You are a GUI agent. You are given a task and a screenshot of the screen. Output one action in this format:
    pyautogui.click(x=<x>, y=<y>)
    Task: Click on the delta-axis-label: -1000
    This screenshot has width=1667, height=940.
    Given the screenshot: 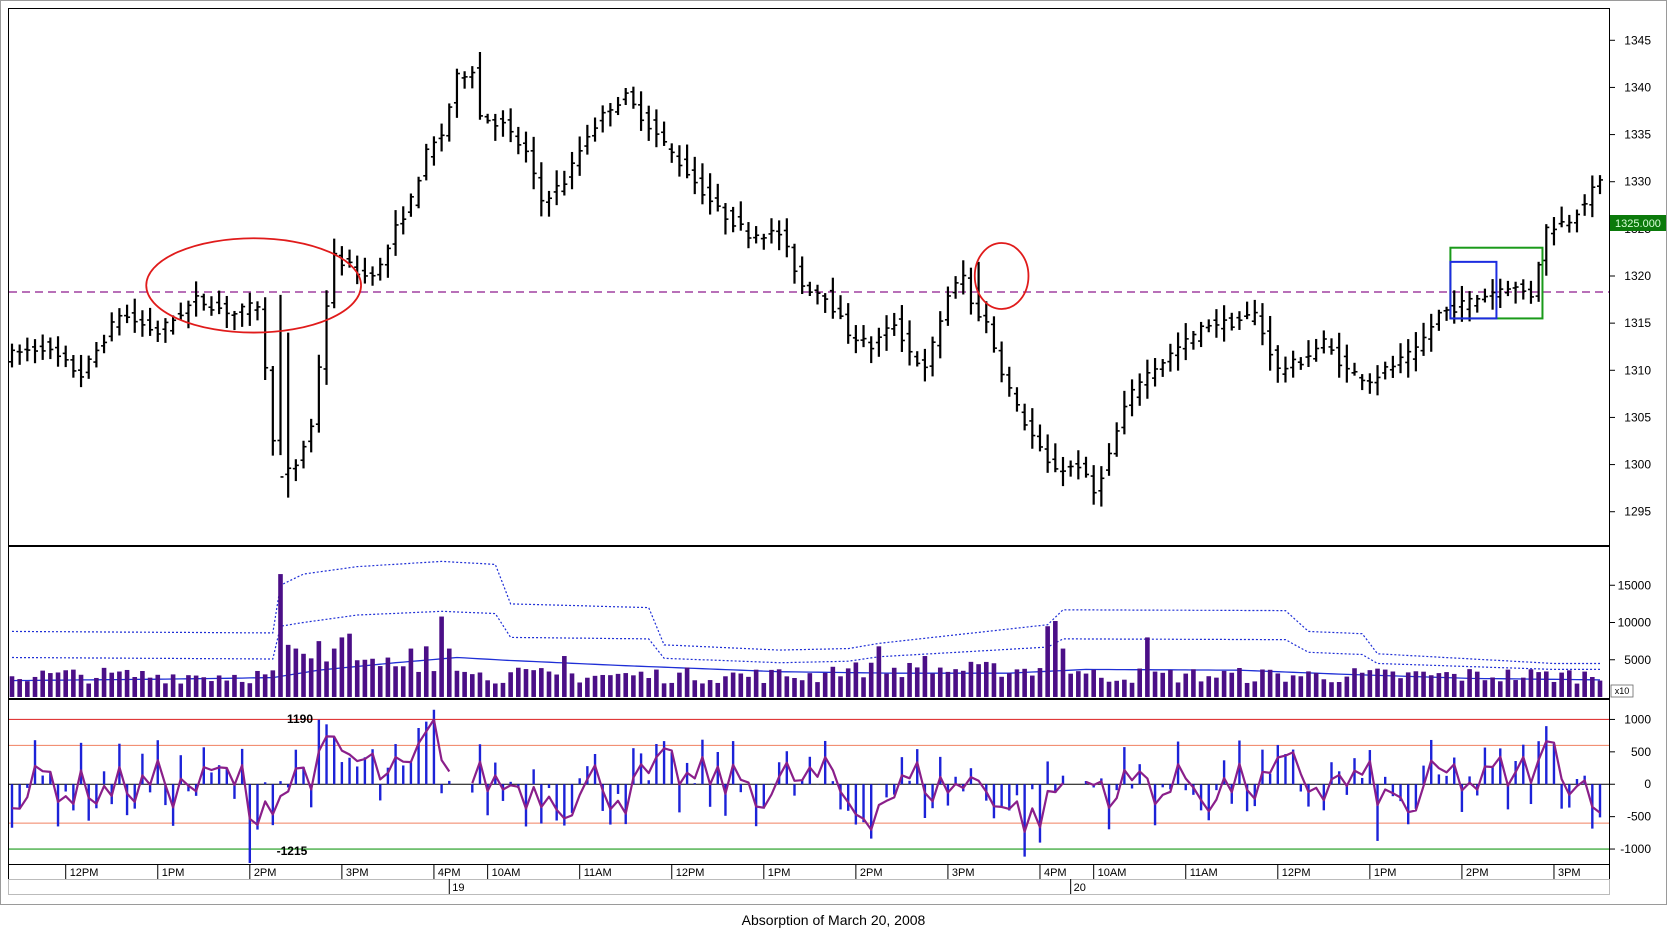 What is the action you would take?
    pyautogui.click(x=1635, y=849)
    